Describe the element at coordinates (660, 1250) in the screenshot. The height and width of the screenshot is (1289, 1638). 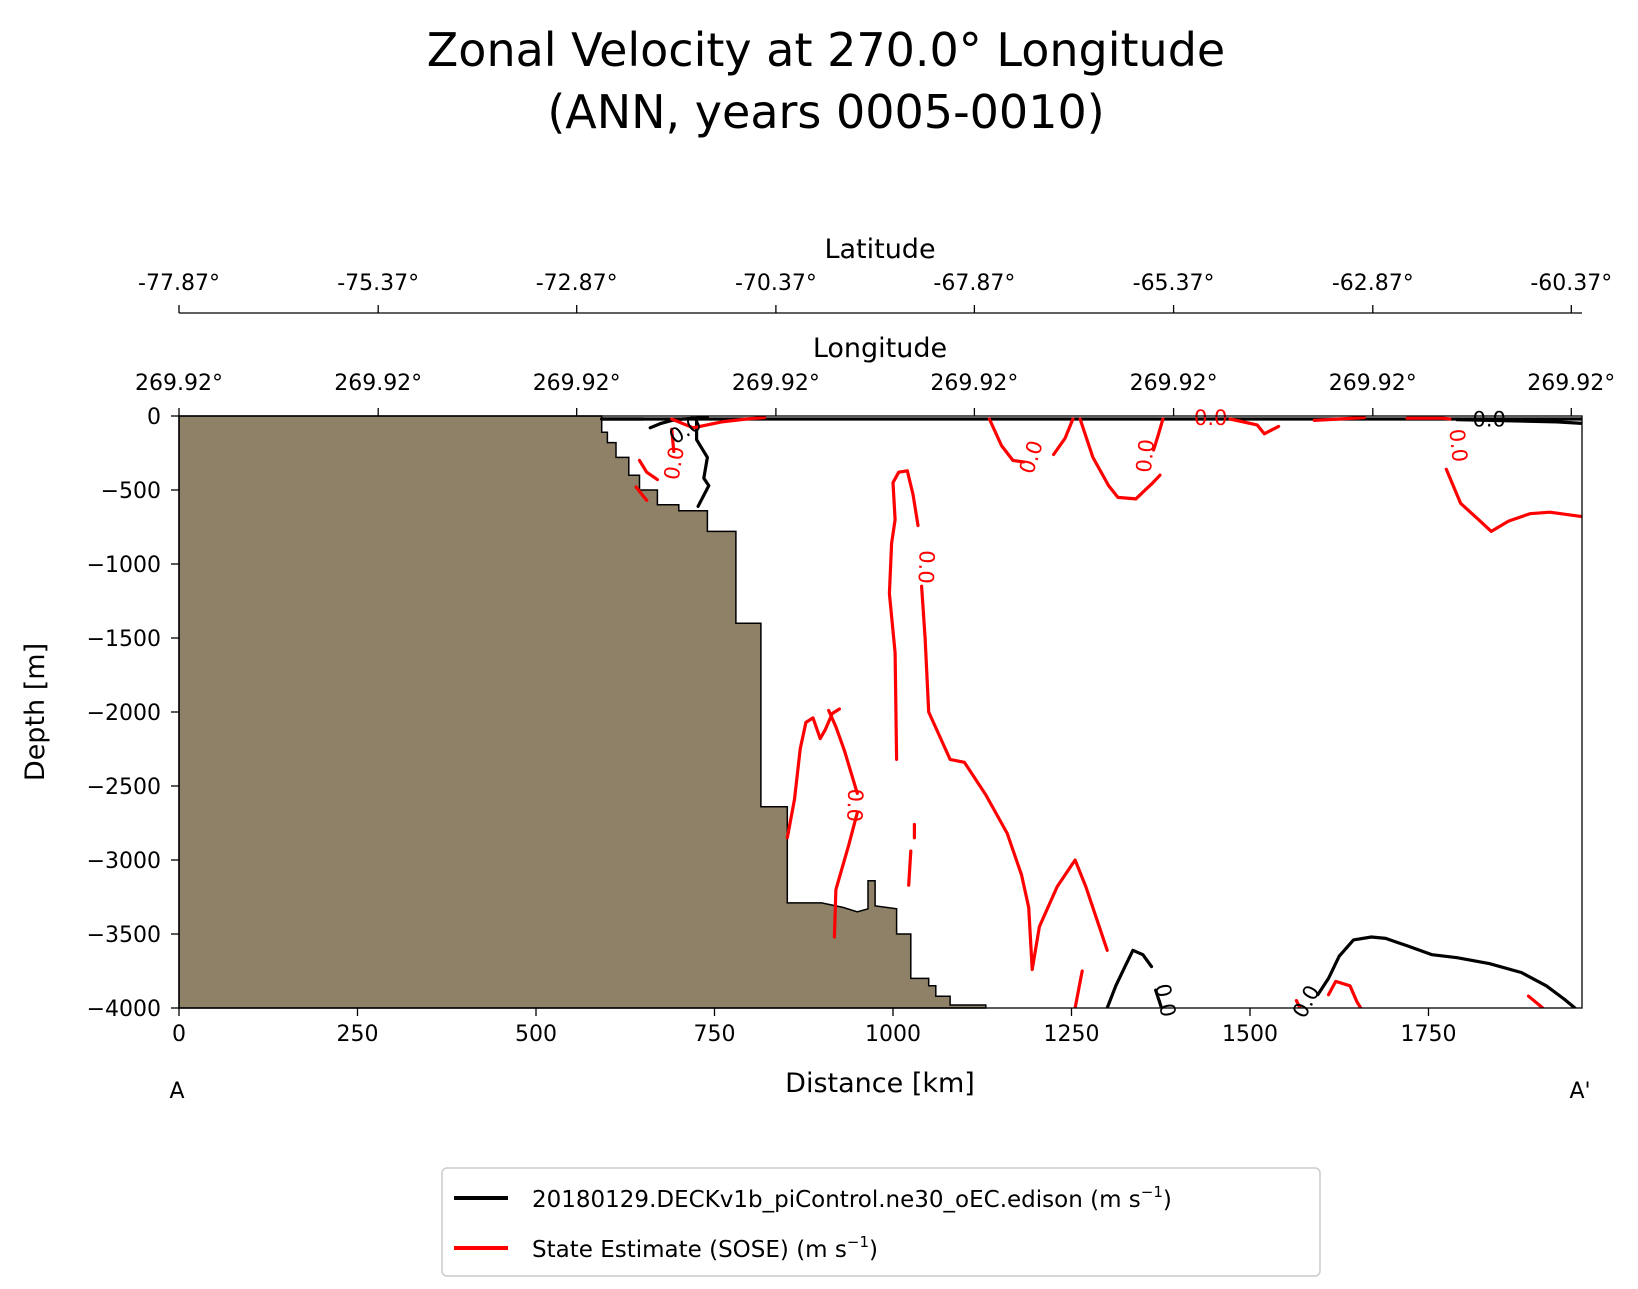
I see `legend-sose-name: State Estimate (SOSE)` at that location.